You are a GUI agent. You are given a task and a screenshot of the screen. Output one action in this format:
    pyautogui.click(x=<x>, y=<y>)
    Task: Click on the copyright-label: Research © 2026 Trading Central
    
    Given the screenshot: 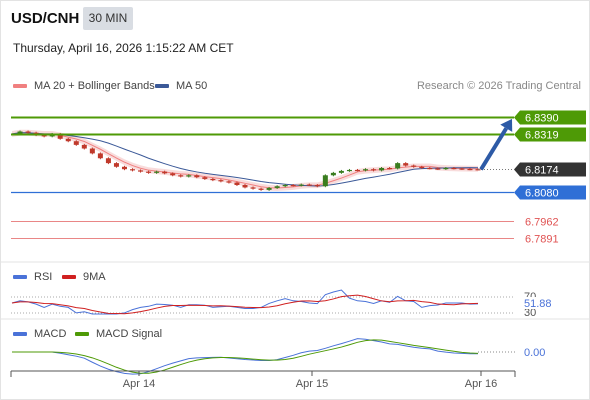 What is the action you would take?
    pyautogui.click(x=498, y=86)
    